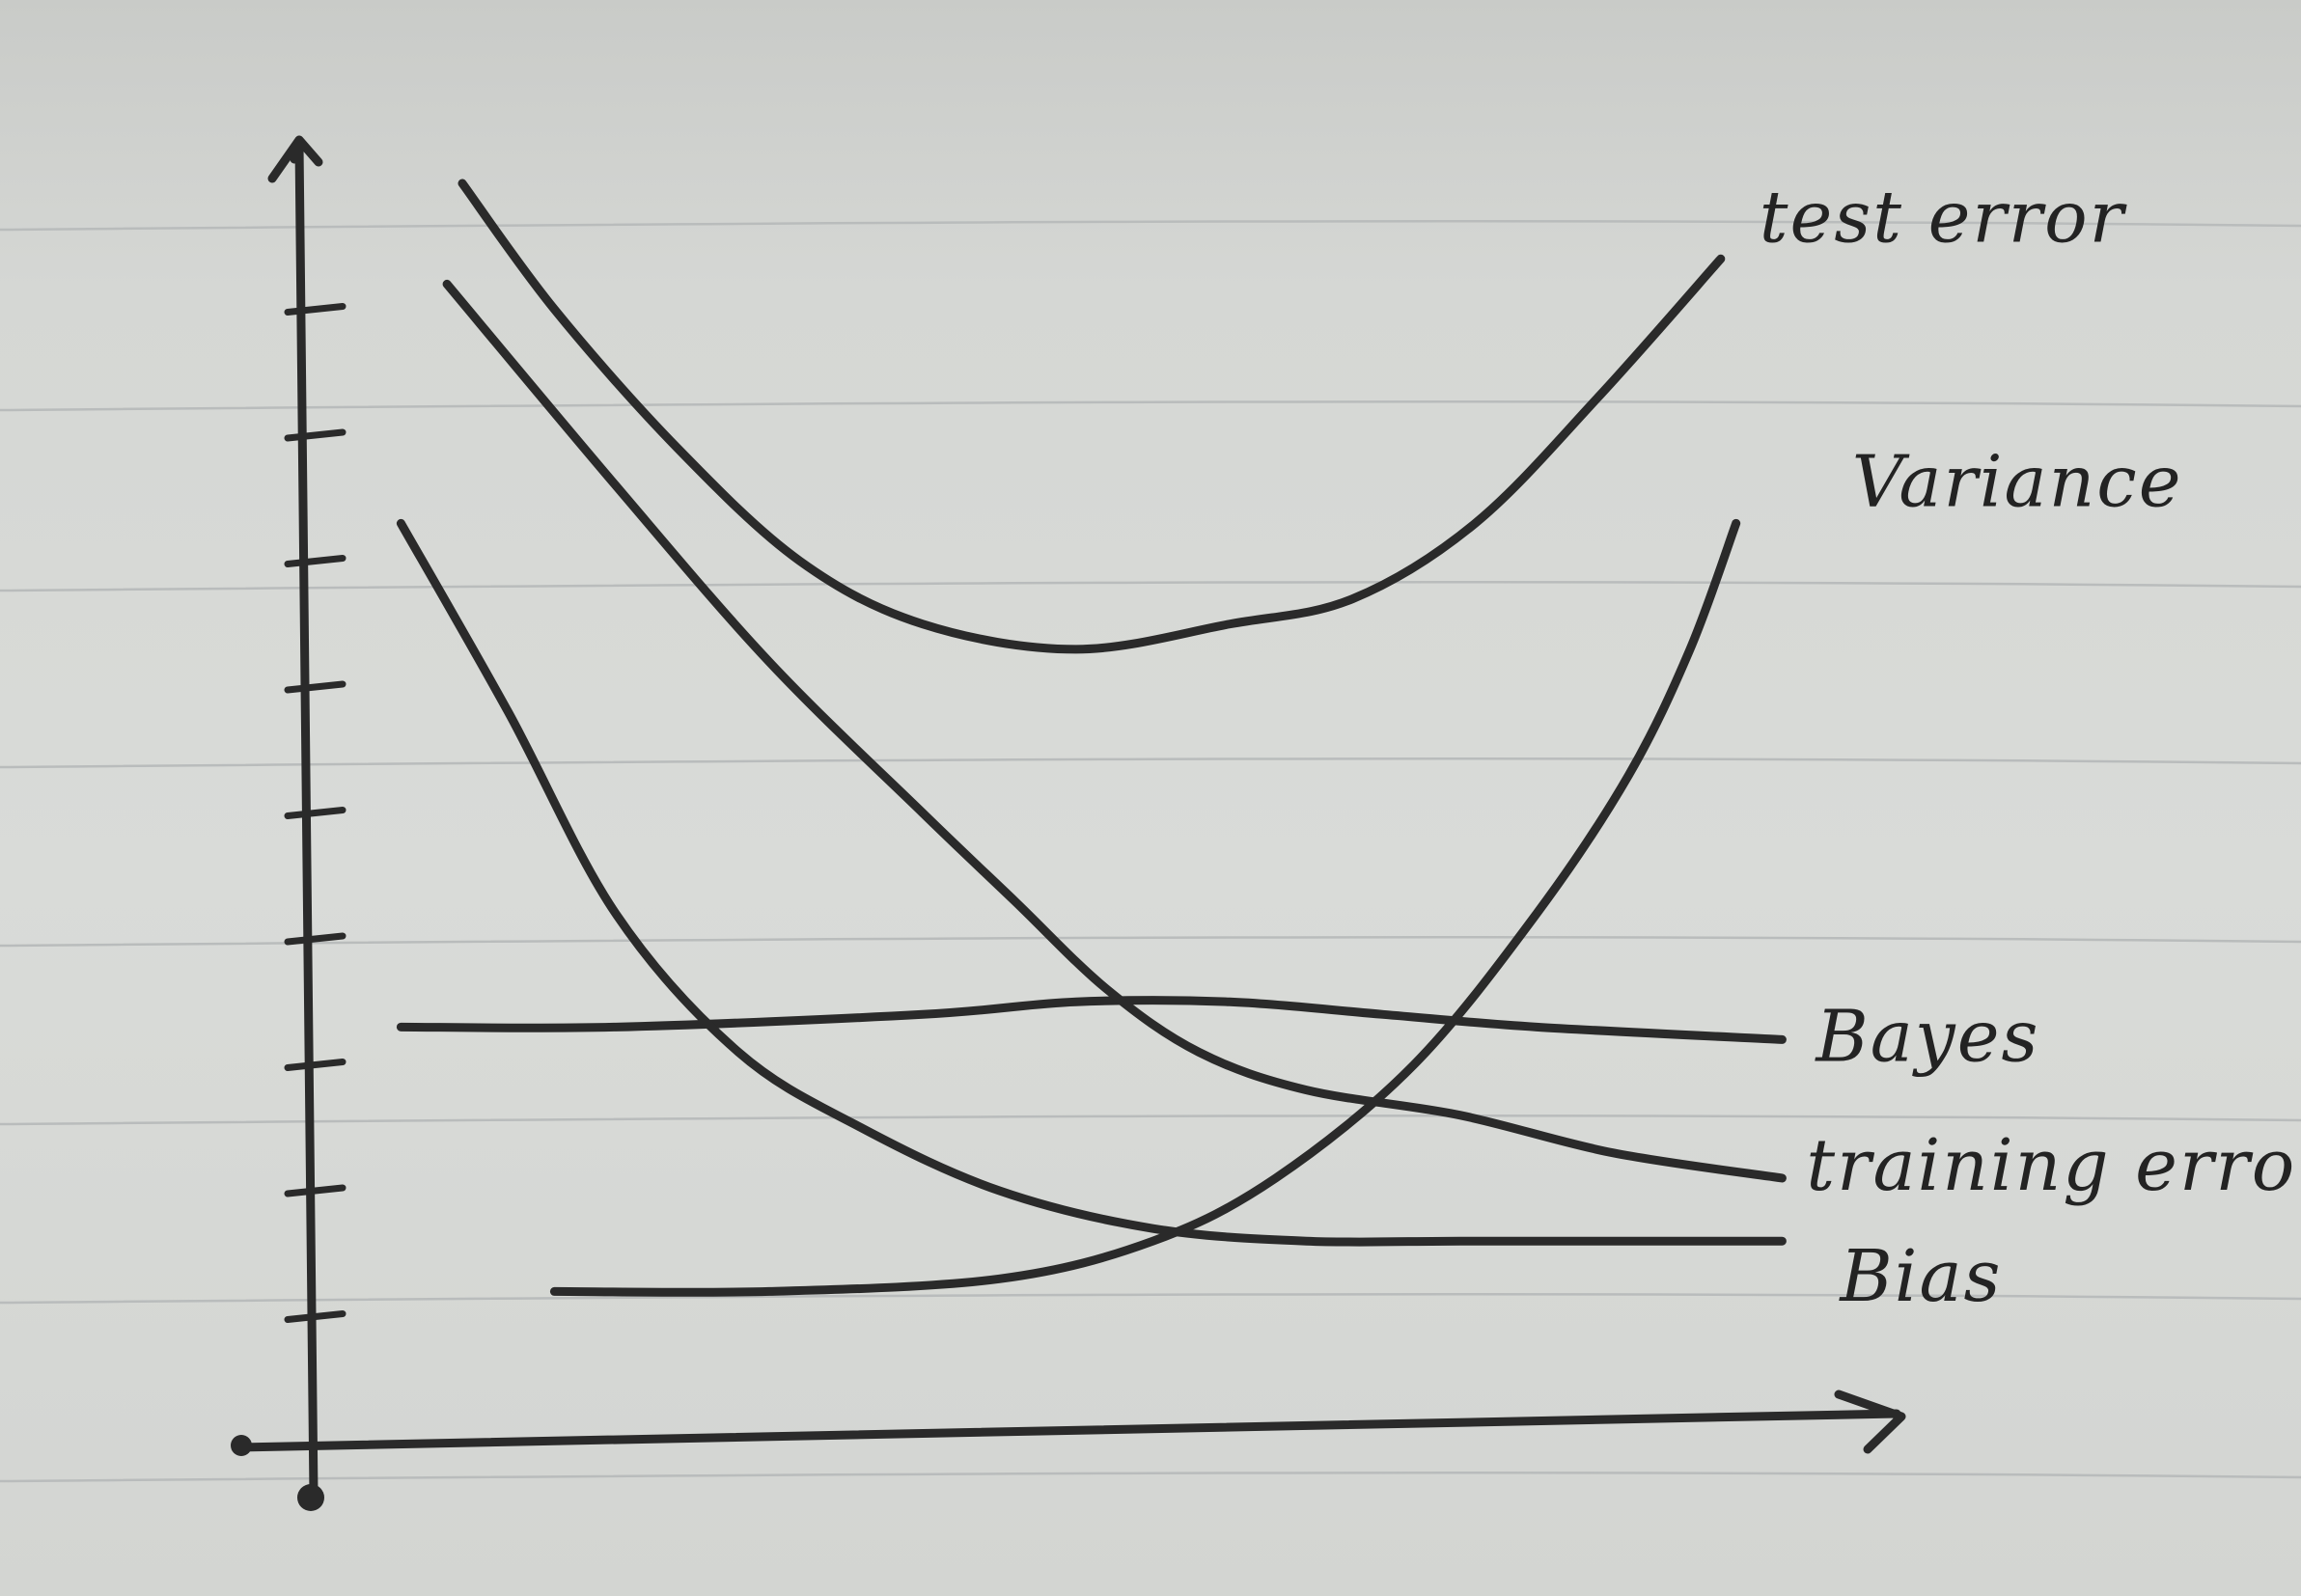 The height and width of the screenshot is (1596, 2301). Describe the element at coordinates (1066, 1431) in the screenshot. I see `x-axis-line` at that location.